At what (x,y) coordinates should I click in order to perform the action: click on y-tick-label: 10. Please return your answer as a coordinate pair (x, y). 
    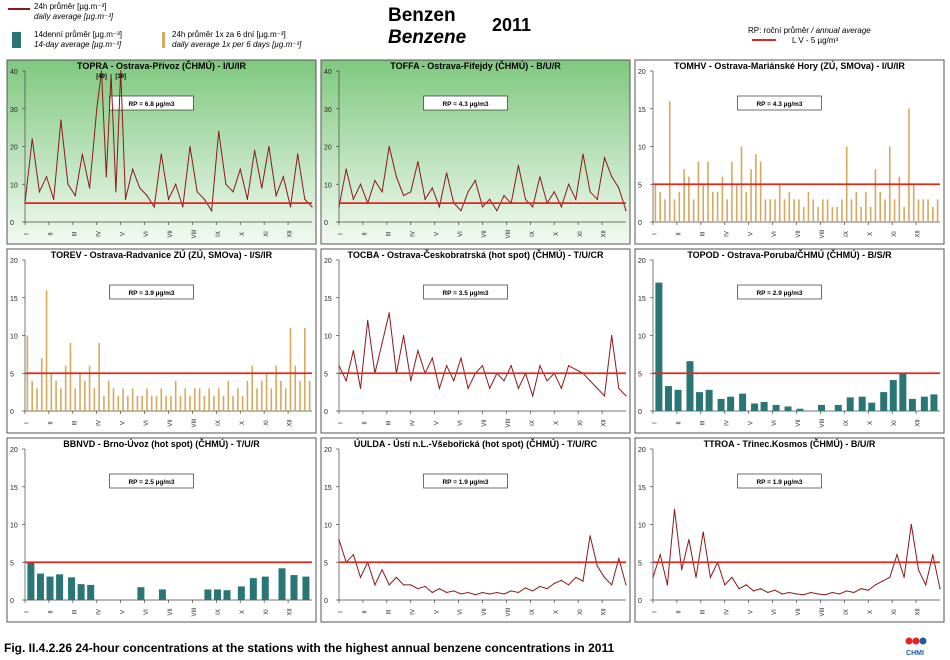
    Looking at the image, I should click on (328, 185).